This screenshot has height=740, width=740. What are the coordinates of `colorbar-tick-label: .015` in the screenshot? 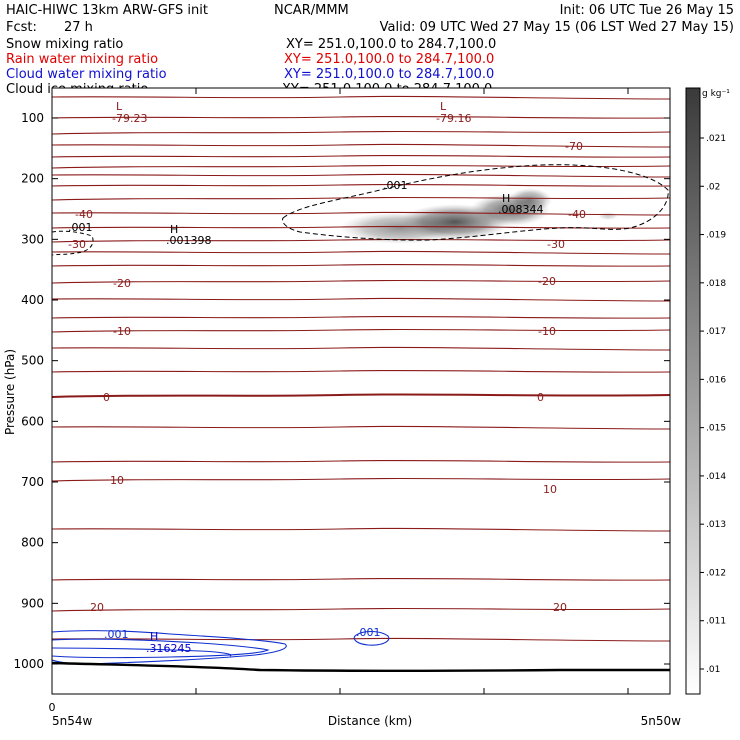 It's located at (716, 429).